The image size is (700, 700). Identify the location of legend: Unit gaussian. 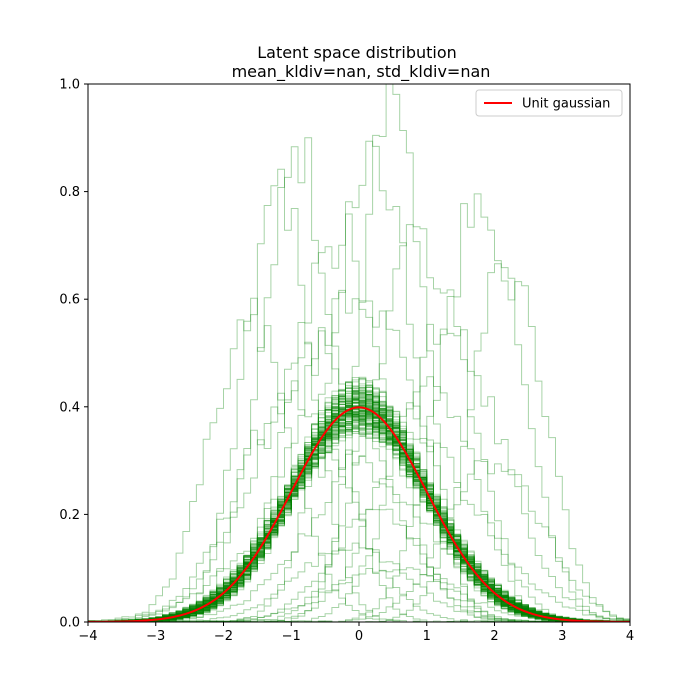
(549, 103).